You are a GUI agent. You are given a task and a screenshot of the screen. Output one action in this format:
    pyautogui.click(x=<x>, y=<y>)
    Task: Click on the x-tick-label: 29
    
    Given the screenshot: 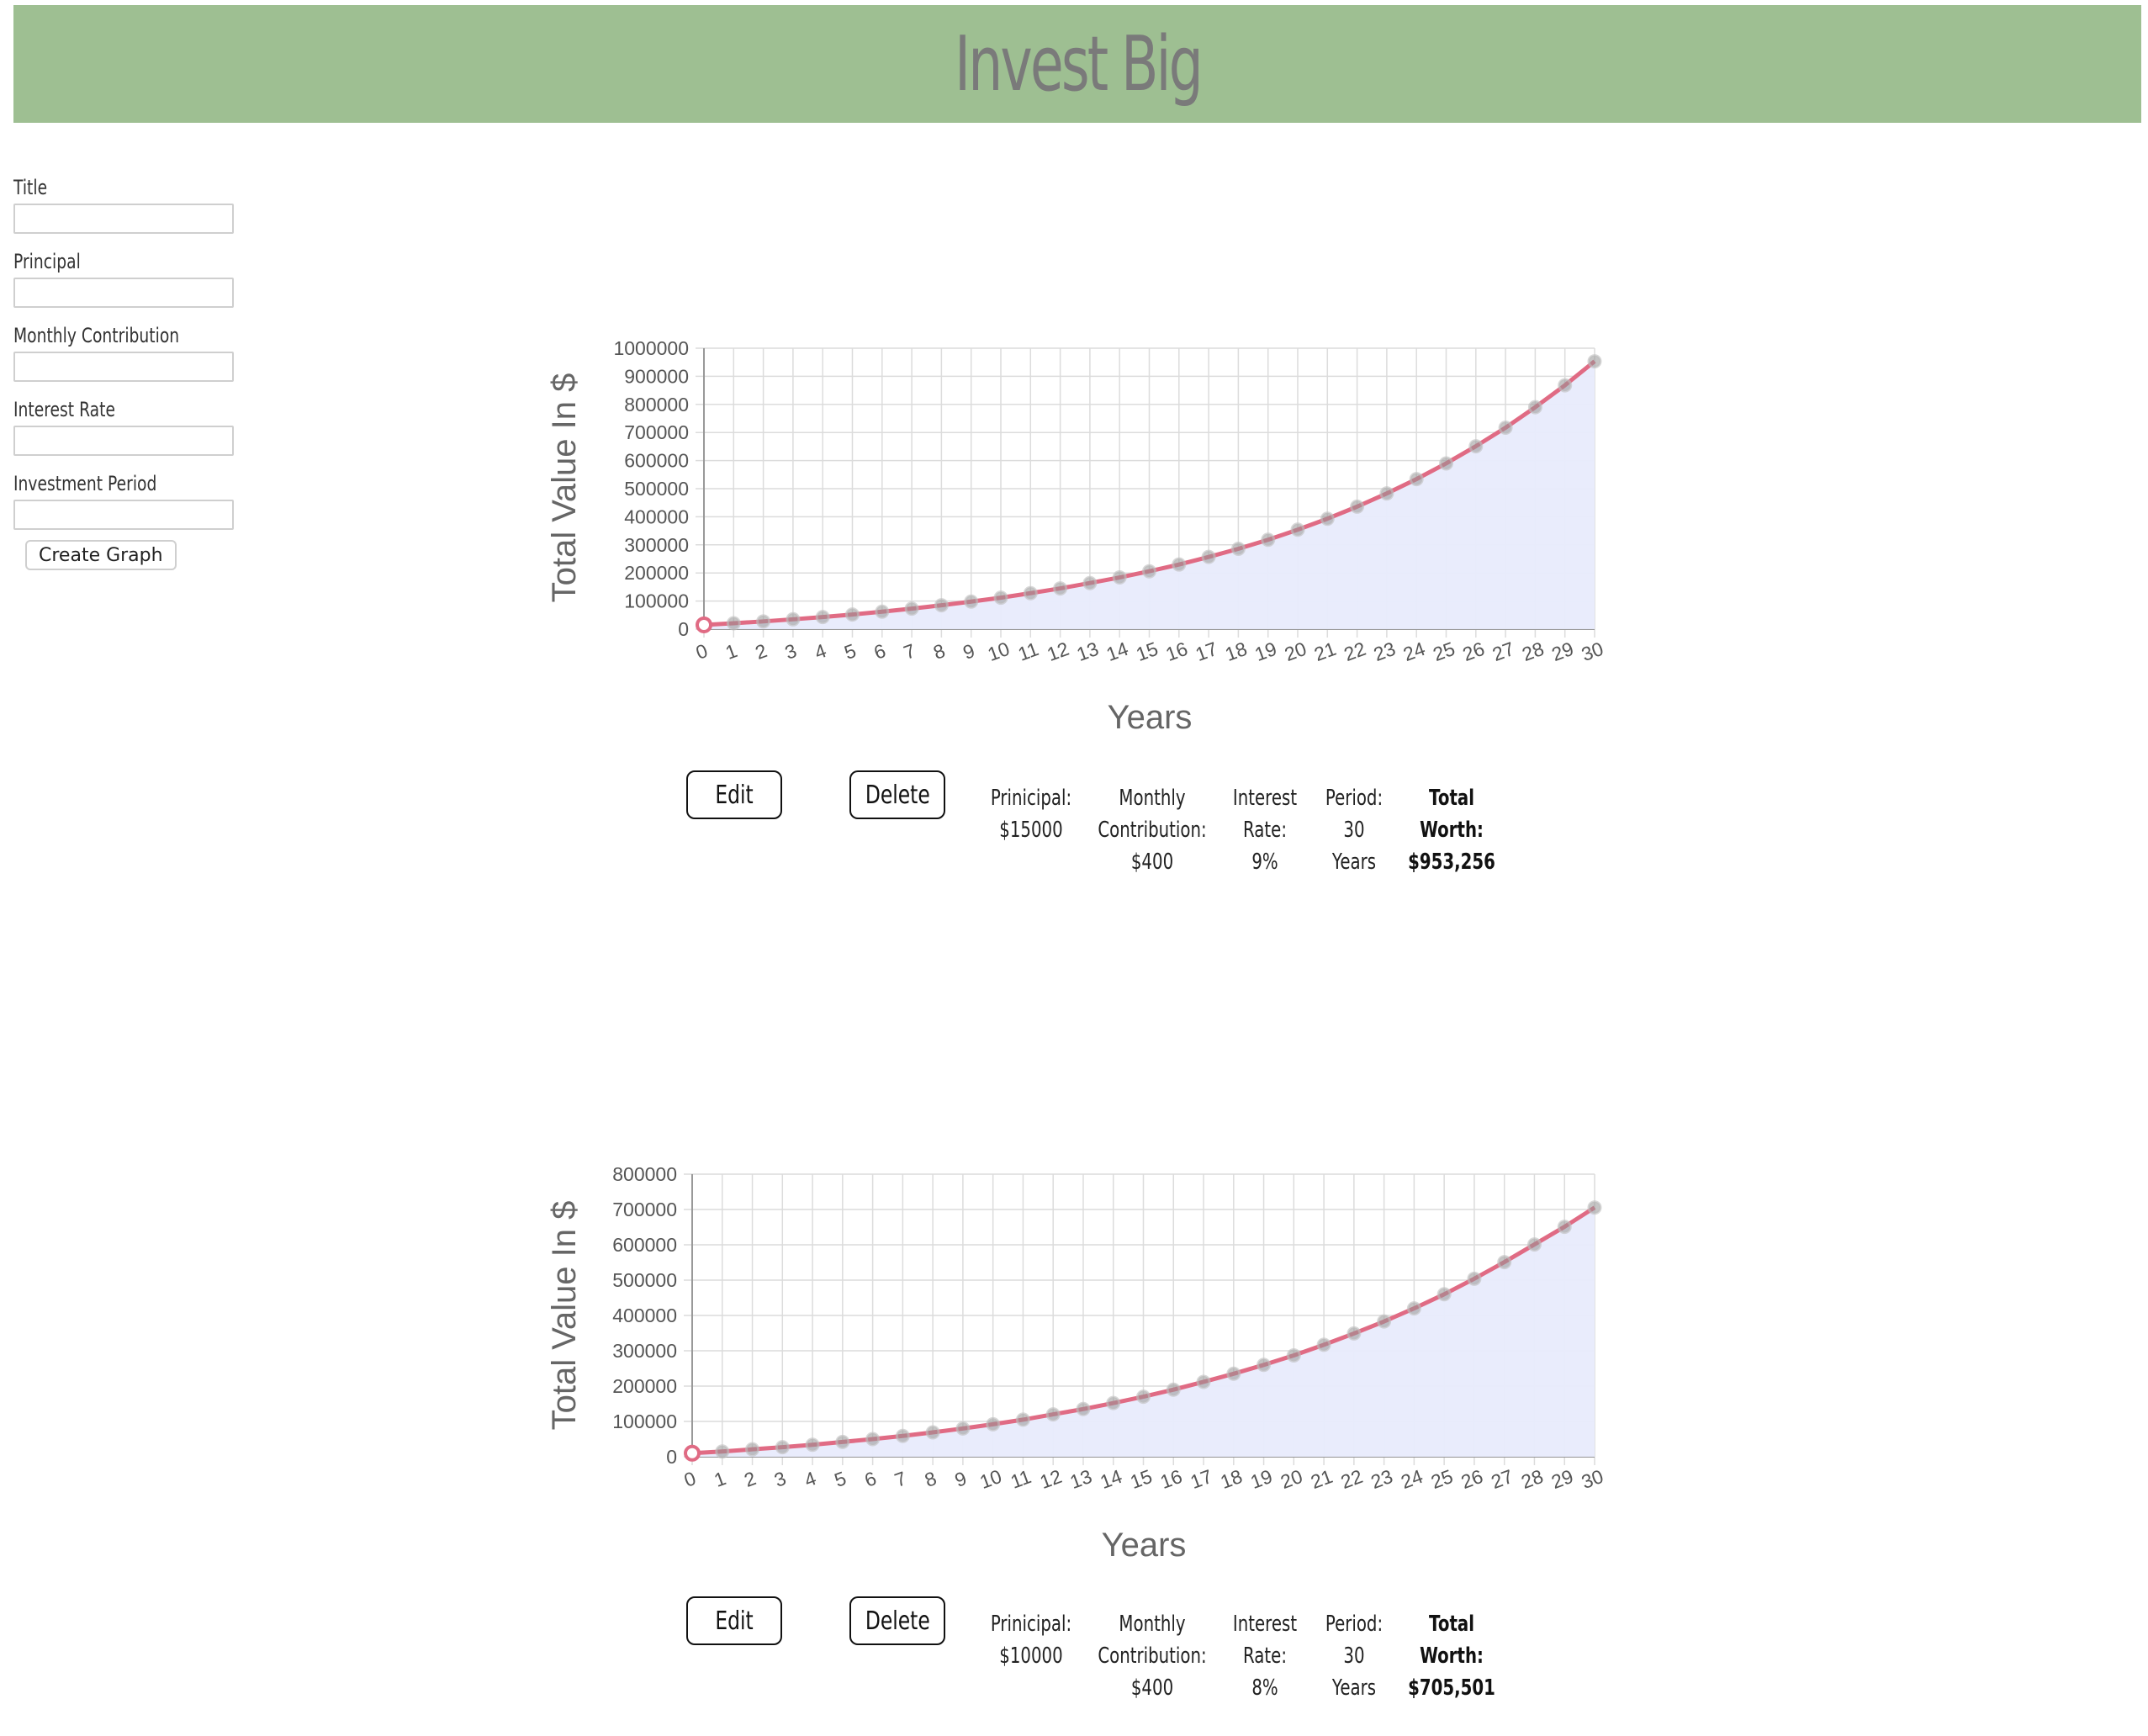 What is the action you would take?
    pyautogui.click(x=1562, y=651)
    